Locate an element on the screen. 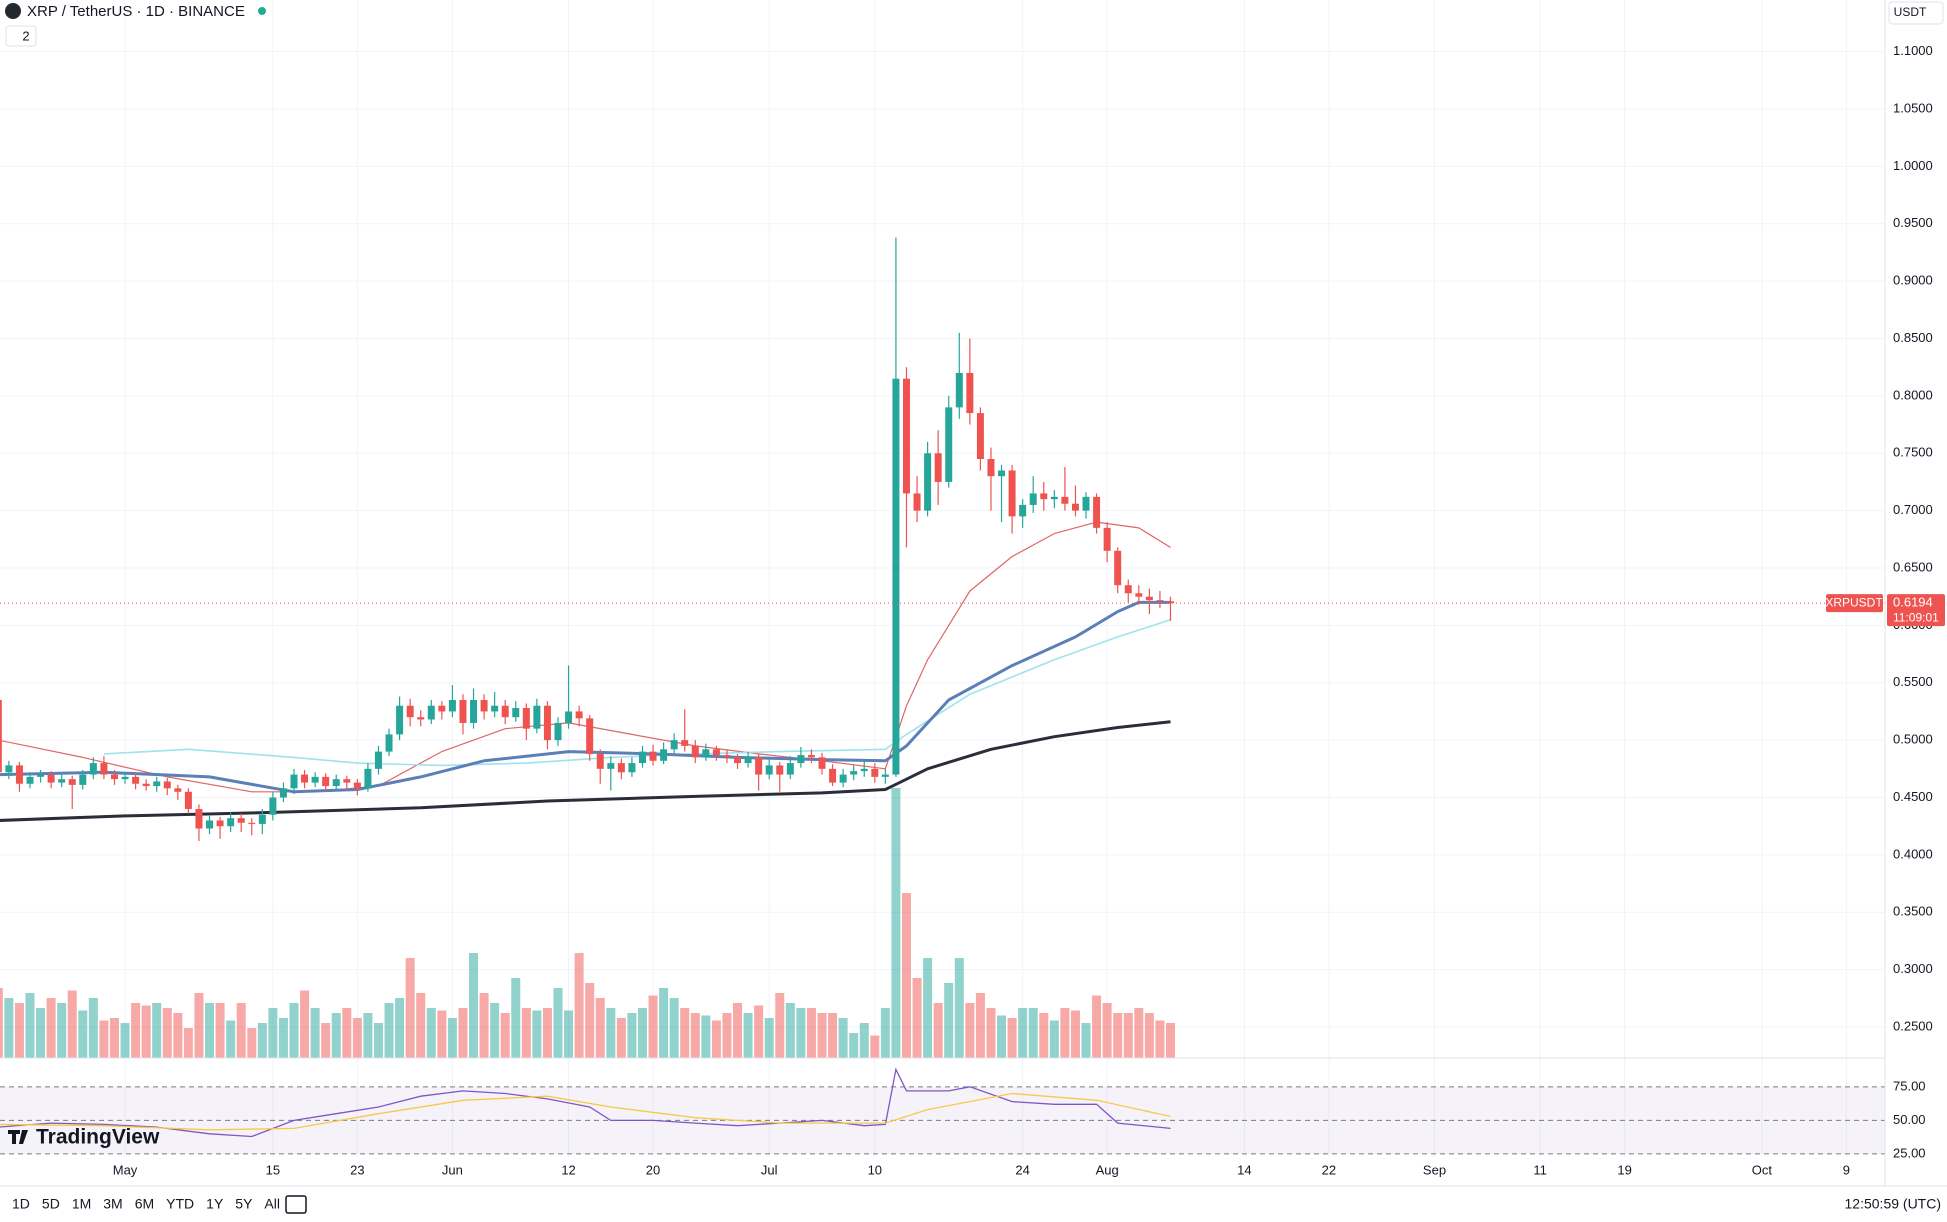 The image size is (1947, 1222). timeframe-button: YTD is located at coordinates (180, 1204).